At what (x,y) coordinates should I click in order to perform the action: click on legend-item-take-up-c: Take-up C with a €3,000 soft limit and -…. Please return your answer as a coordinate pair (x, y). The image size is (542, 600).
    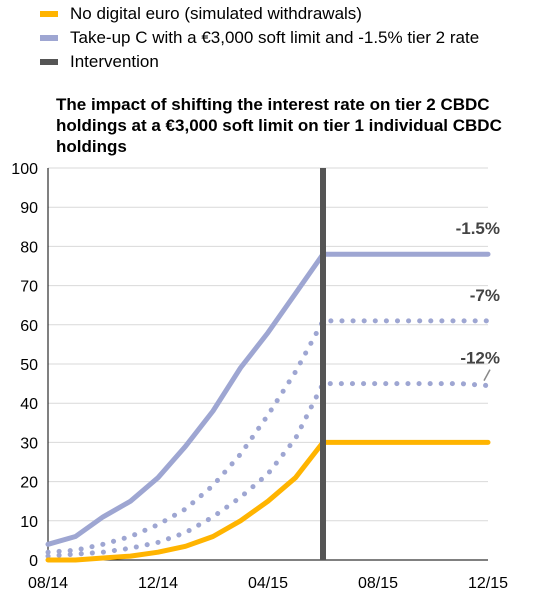
    Looking at the image, I should click on (259, 38).